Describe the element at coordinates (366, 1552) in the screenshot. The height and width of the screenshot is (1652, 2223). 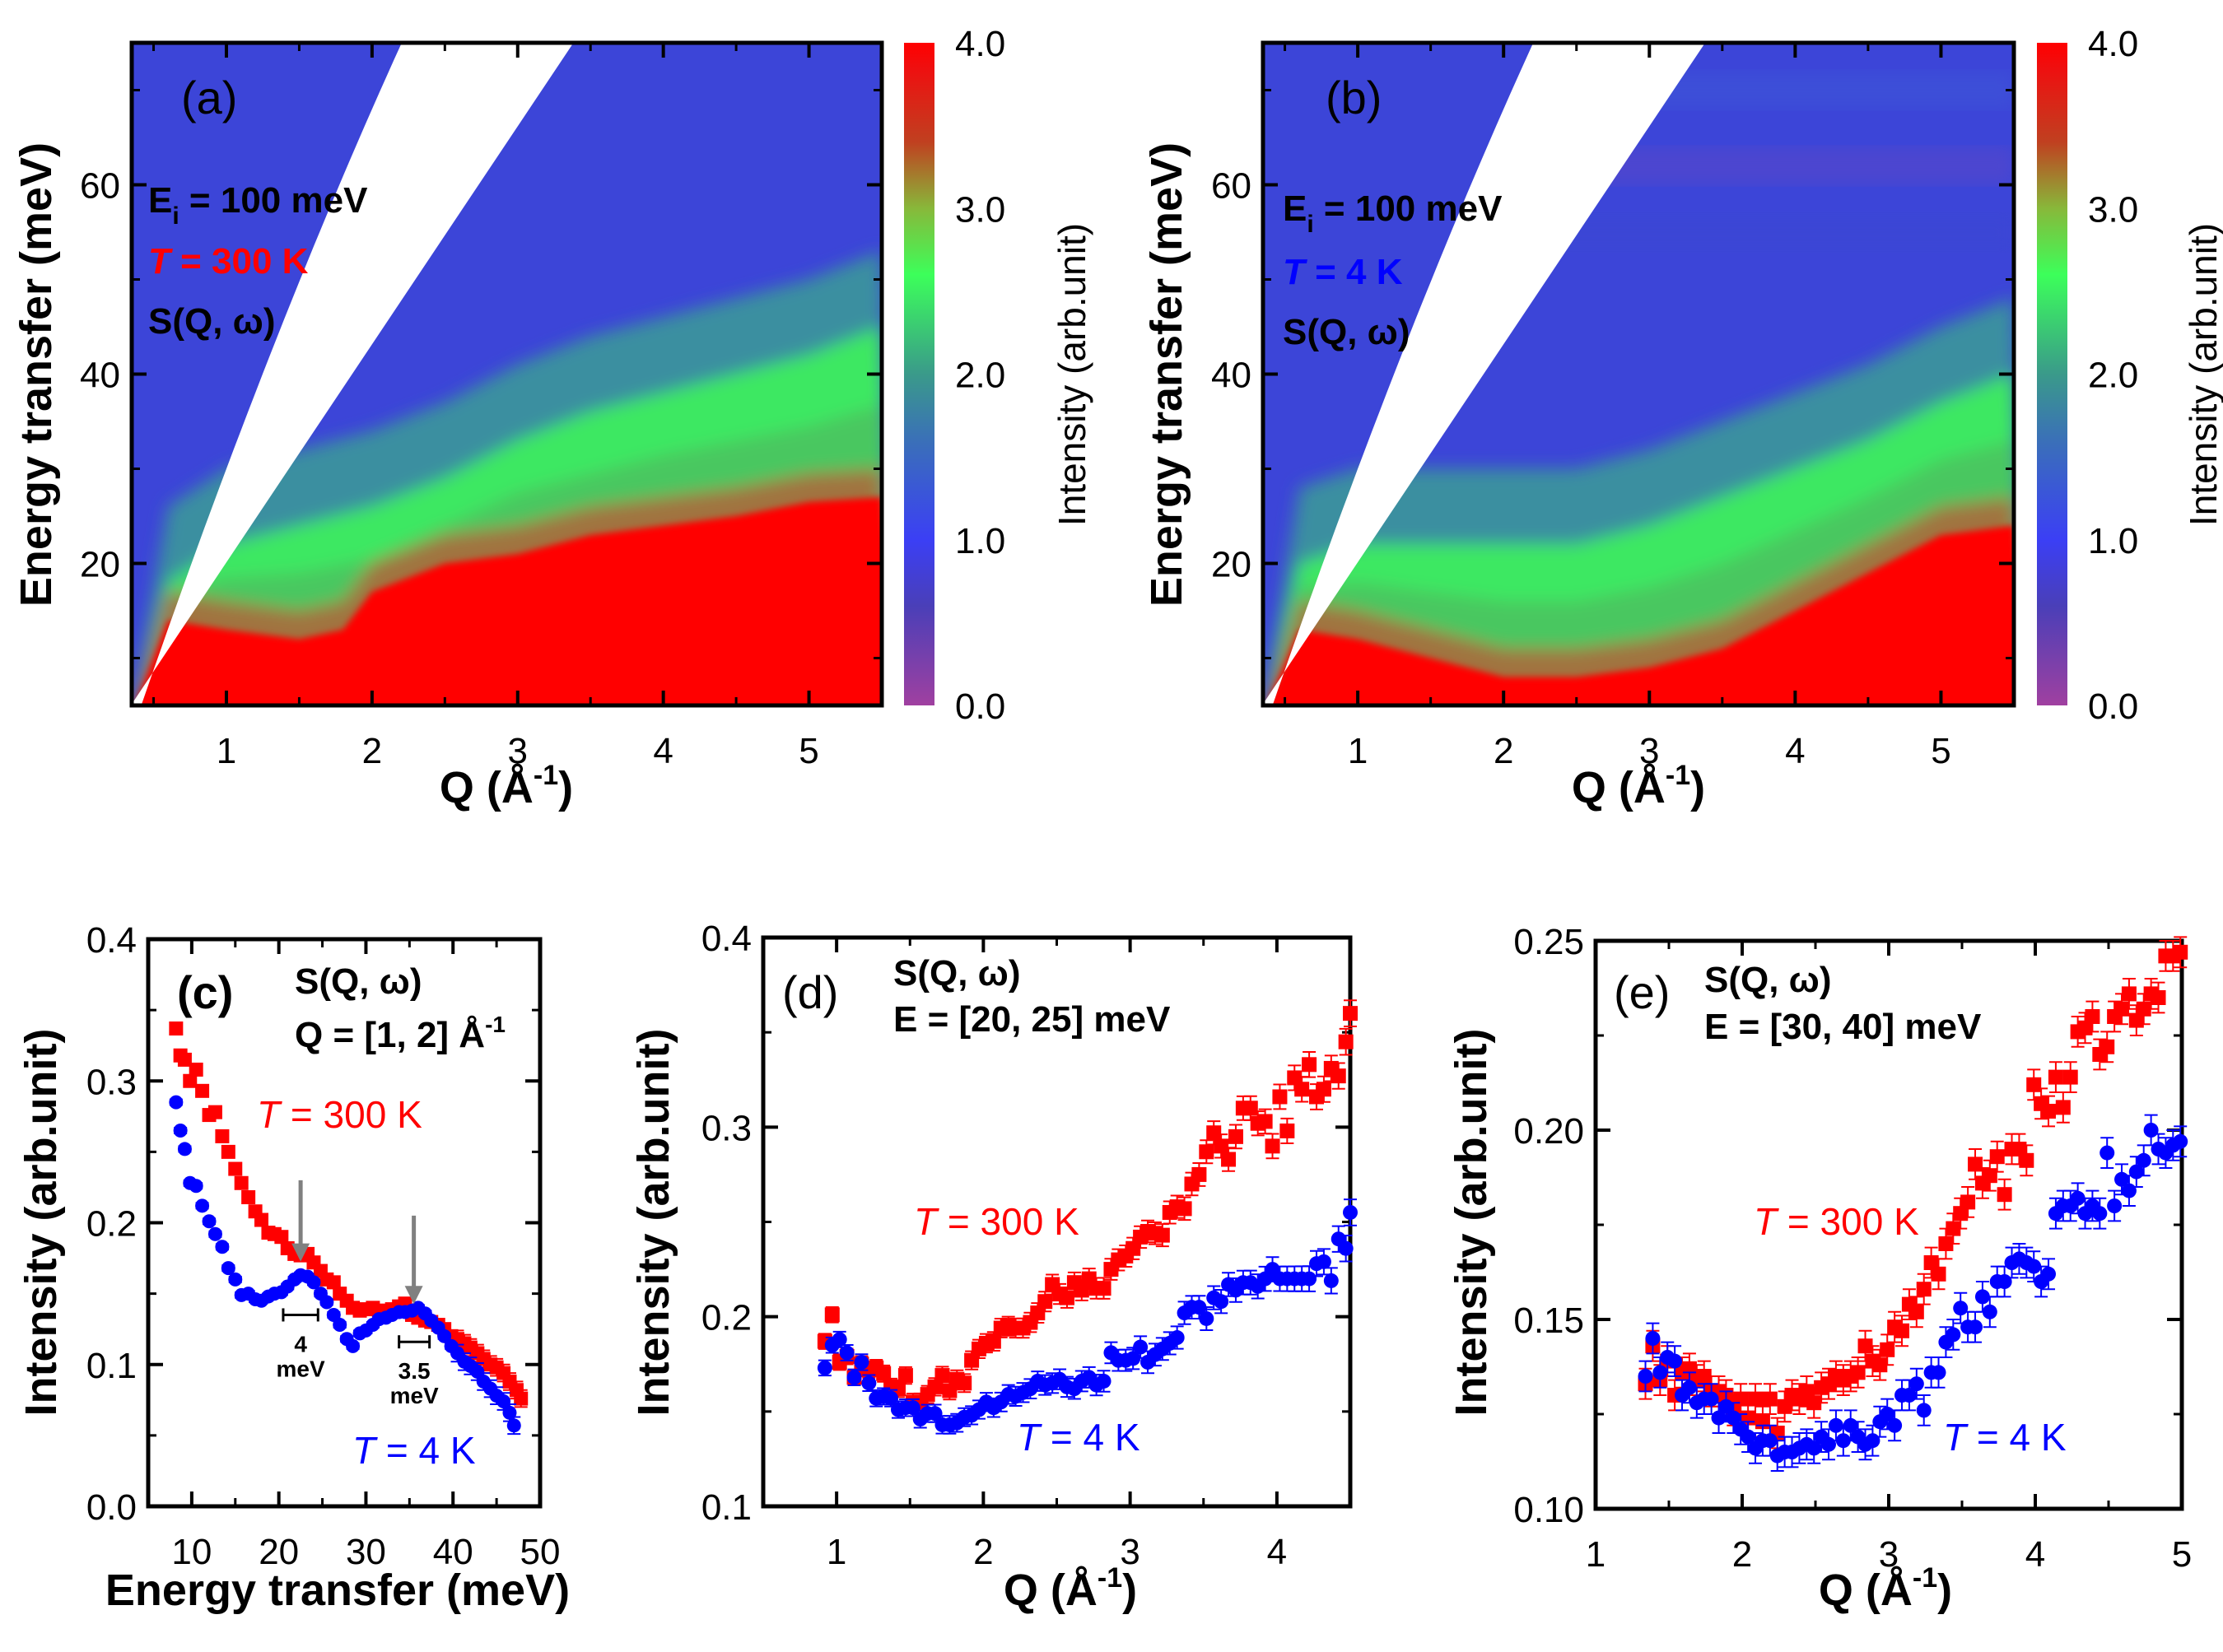
I see `x-tick-label-c: 30` at that location.